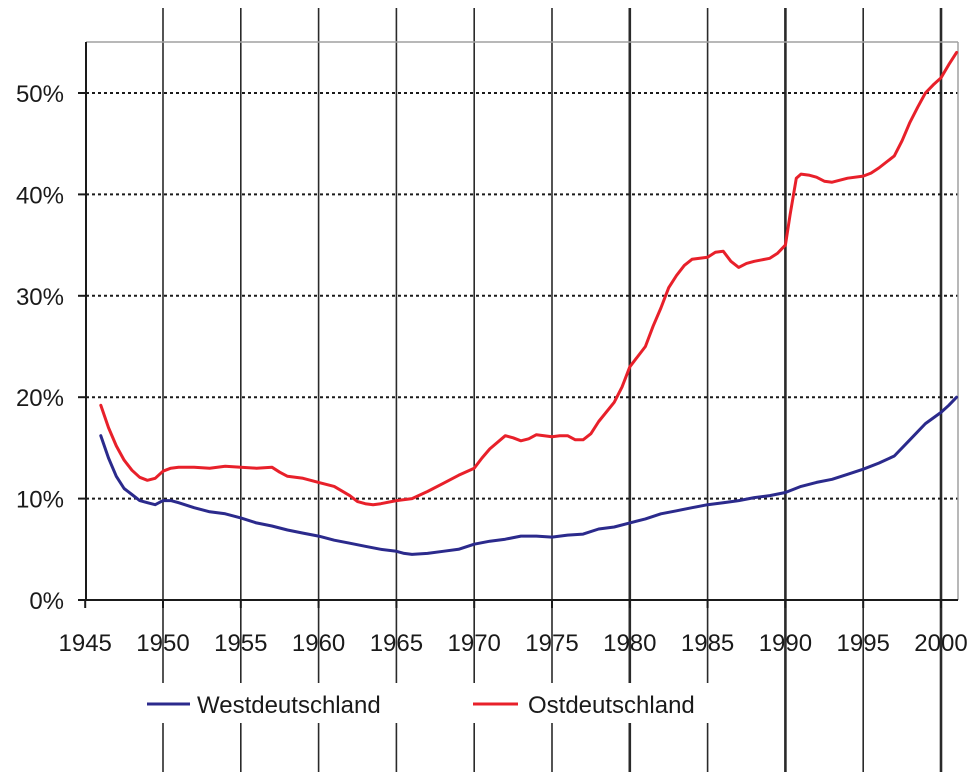  I want to click on x-tick-label-1980: 1980, so click(629, 643).